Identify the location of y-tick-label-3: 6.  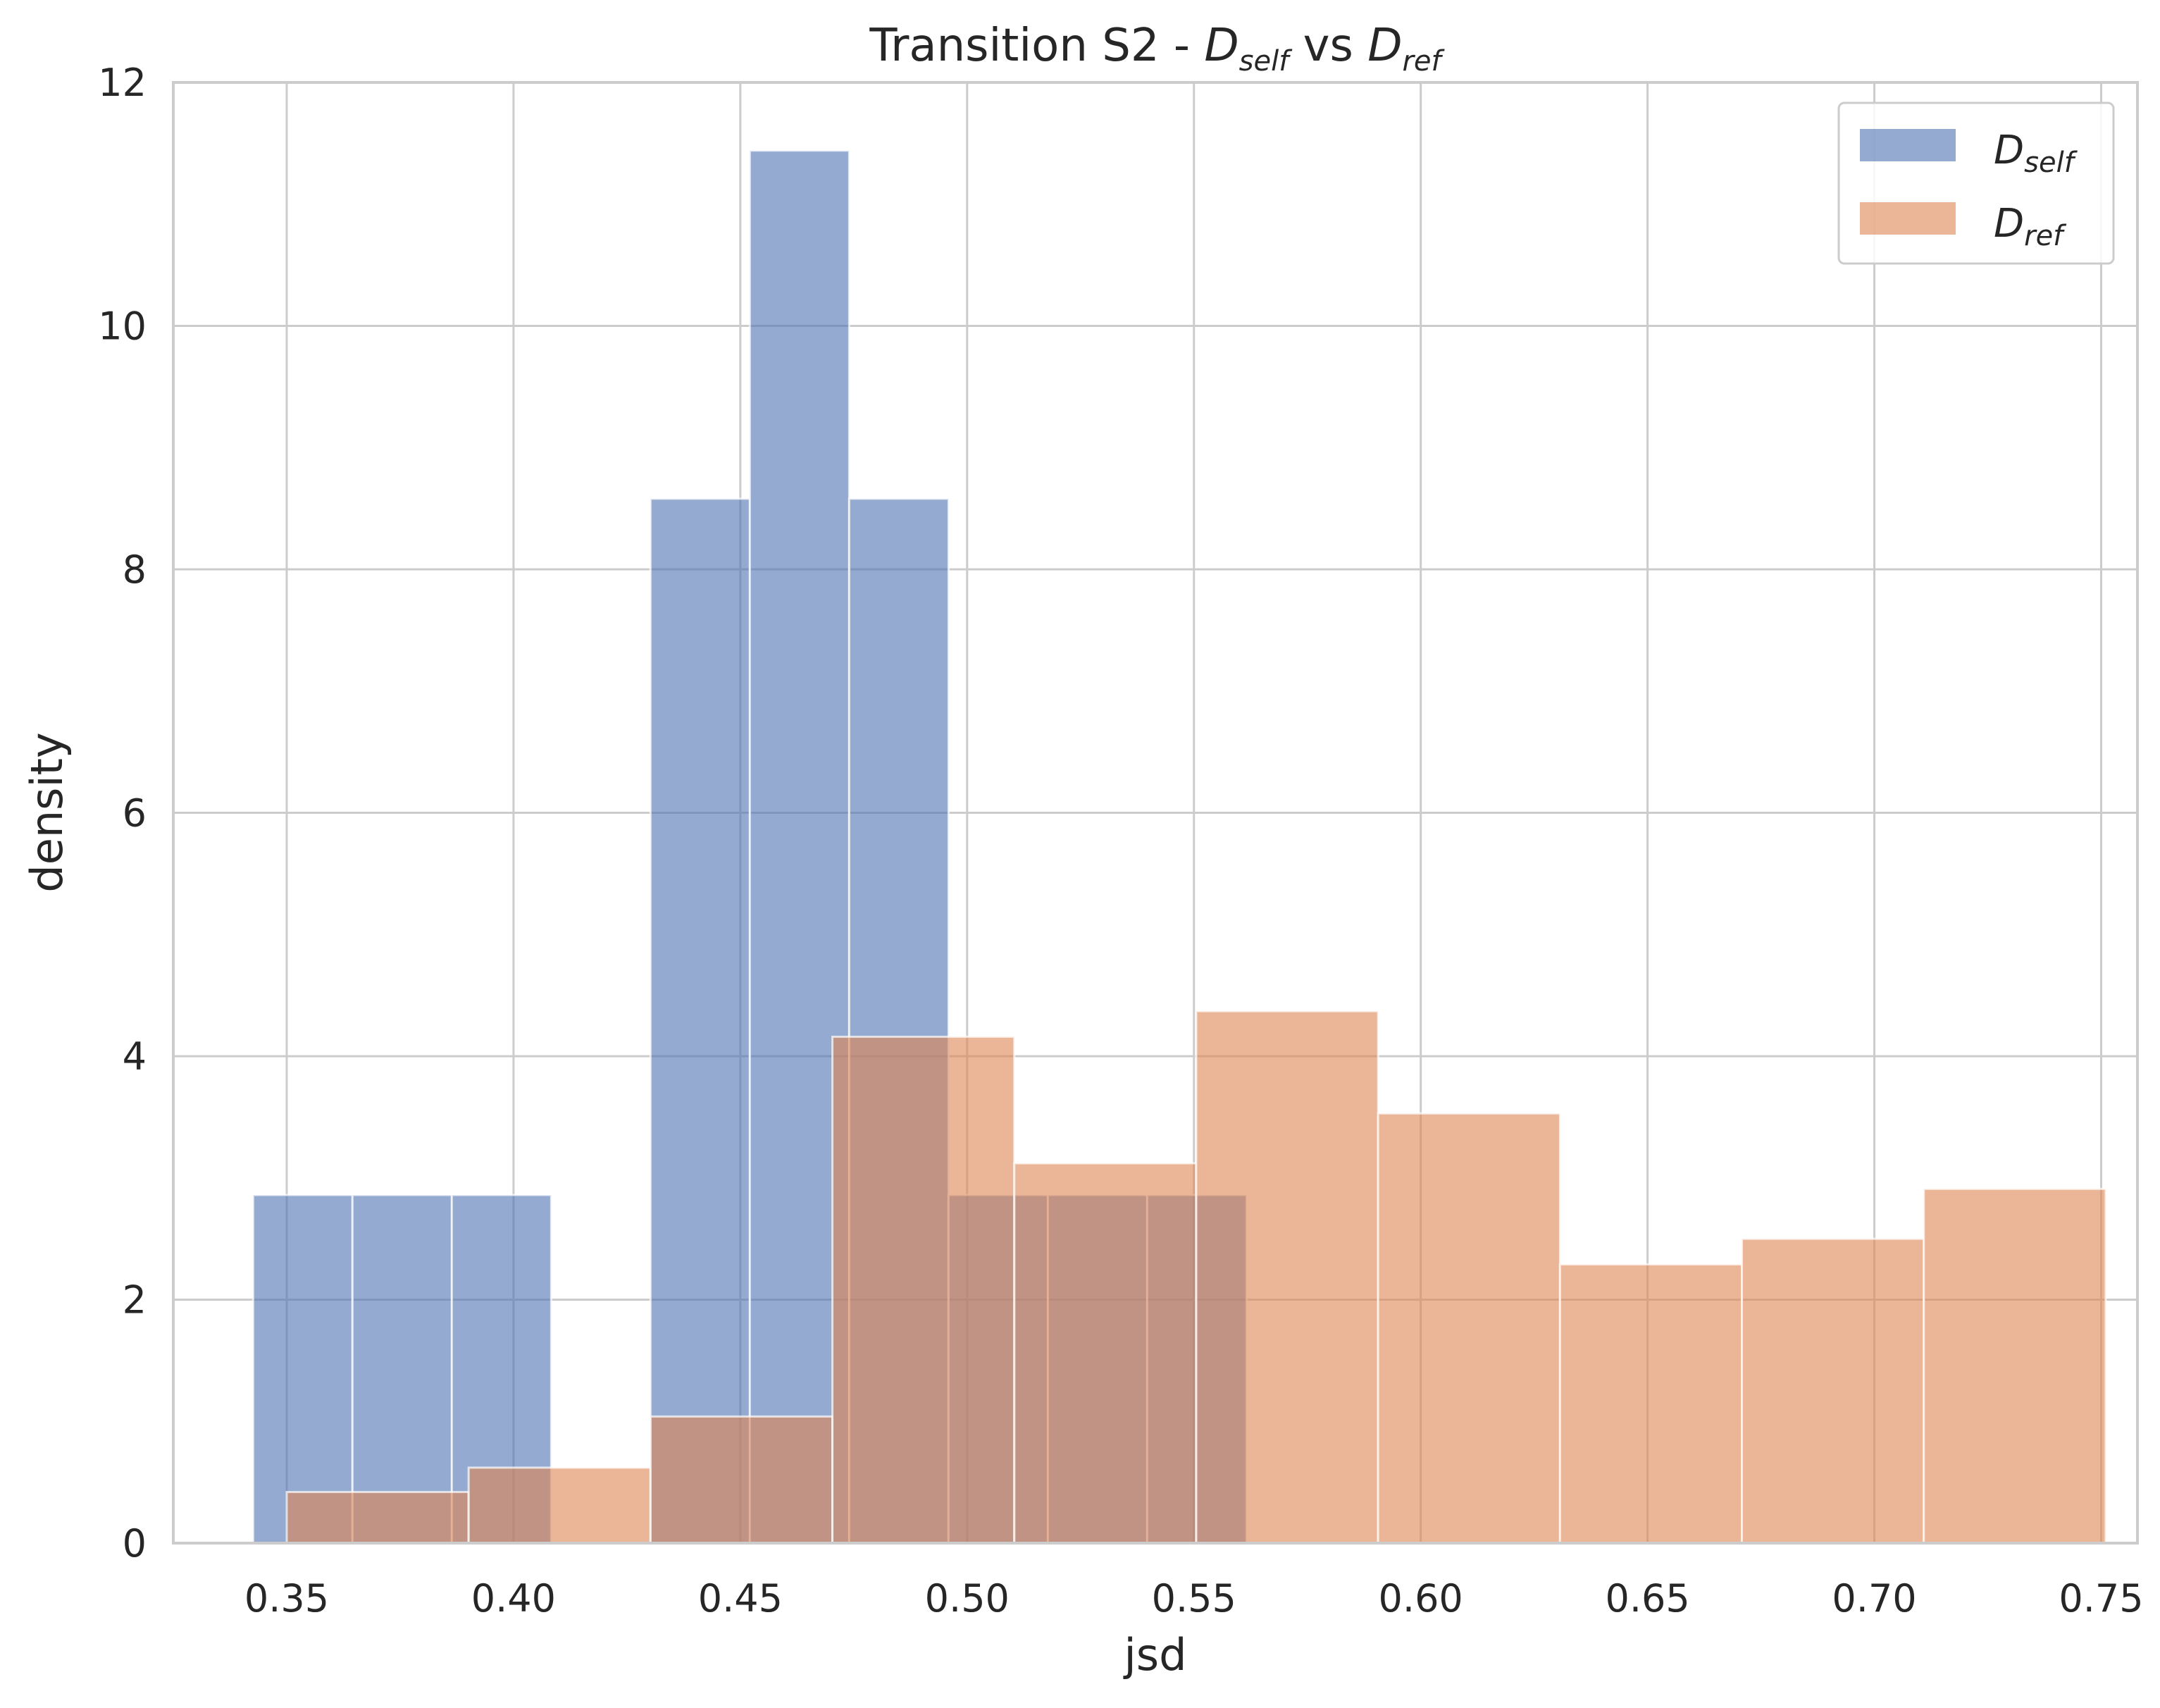
(135, 813).